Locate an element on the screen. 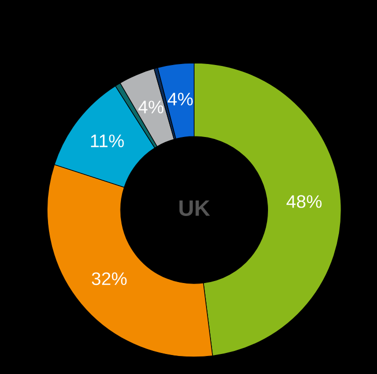  data-label: 11% is located at coordinates (107, 141).